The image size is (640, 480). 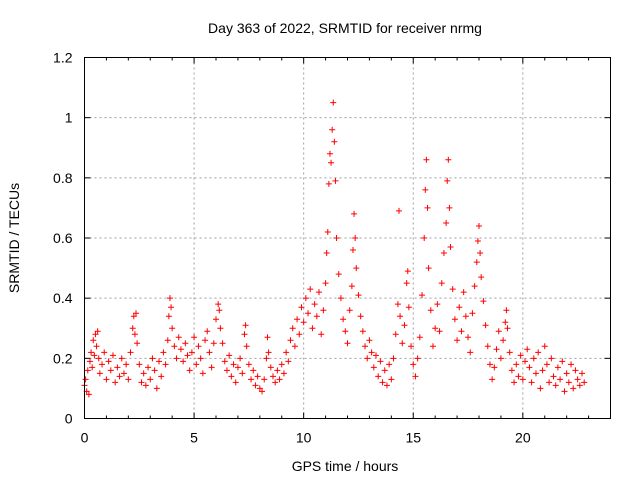 What do you see at coordinates (63, 238) in the screenshot?
I see `y-tick-label: 0.6` at bounding box center [63, 238].